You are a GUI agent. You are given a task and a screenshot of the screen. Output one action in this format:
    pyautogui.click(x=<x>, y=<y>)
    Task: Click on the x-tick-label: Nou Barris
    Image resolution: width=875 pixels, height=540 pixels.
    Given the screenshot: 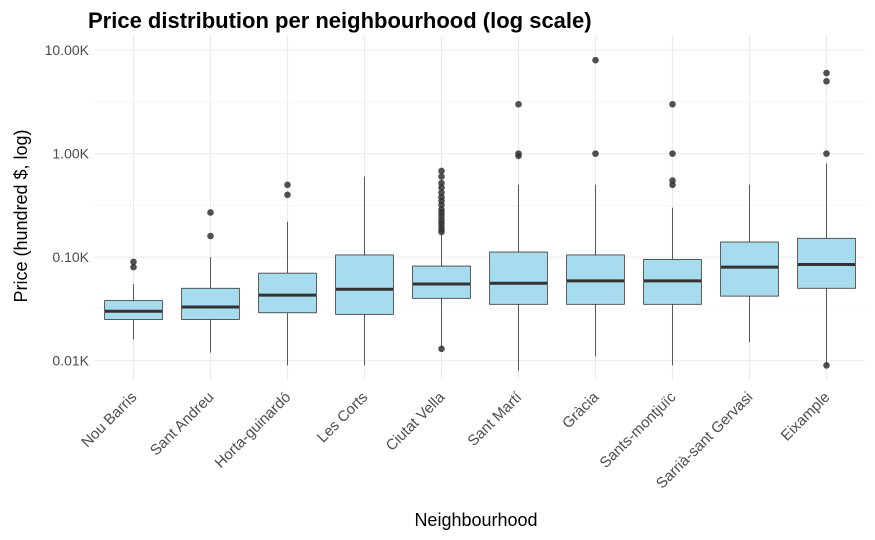 What is the action you would take?
    pyautogui.click(x=109, y=420)
    